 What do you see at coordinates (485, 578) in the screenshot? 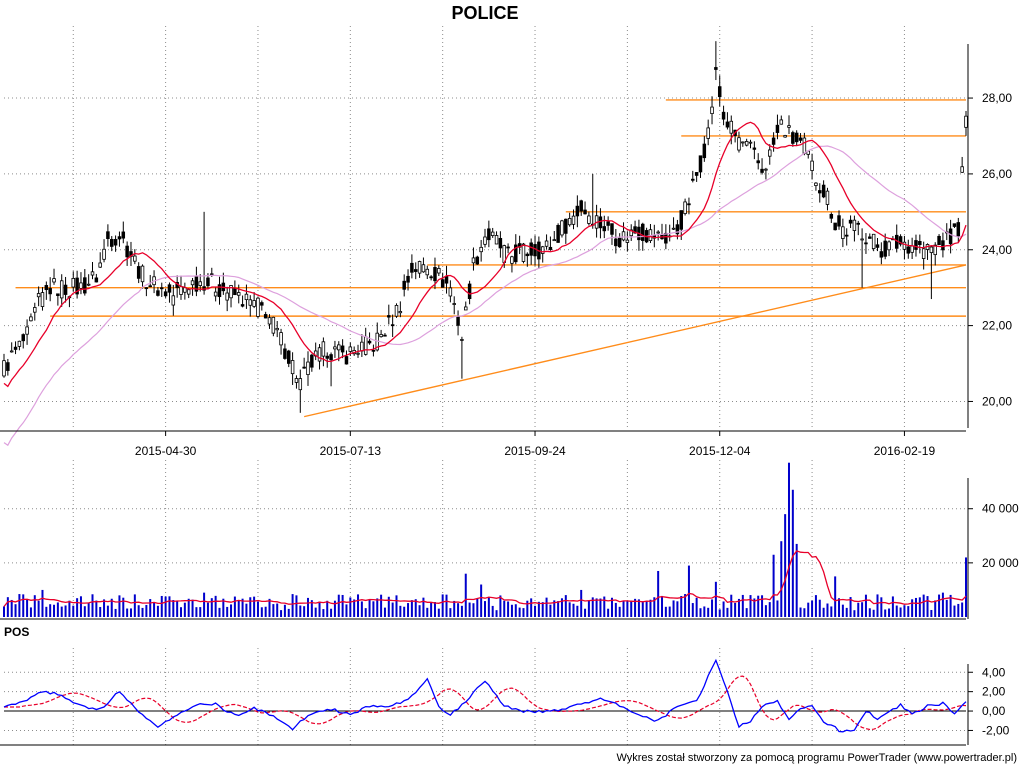
I see `volume-moving-average` at bounding box center [485, 578].